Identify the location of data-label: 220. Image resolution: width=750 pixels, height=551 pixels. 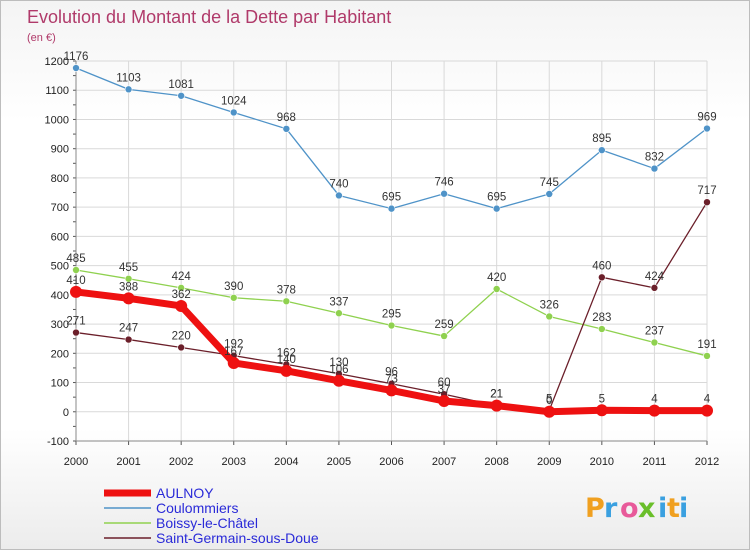
(181, 336).